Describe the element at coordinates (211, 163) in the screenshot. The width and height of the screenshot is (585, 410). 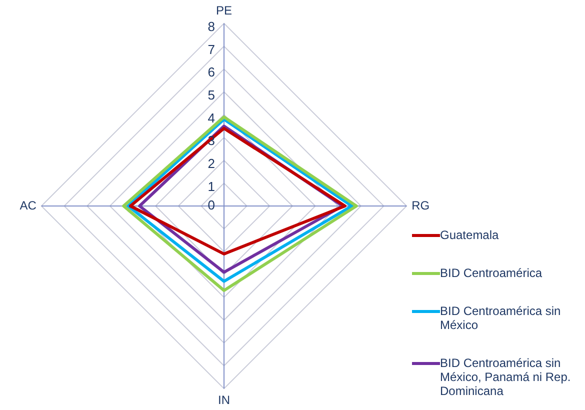
I see `y-tick-label: 2` at that location.